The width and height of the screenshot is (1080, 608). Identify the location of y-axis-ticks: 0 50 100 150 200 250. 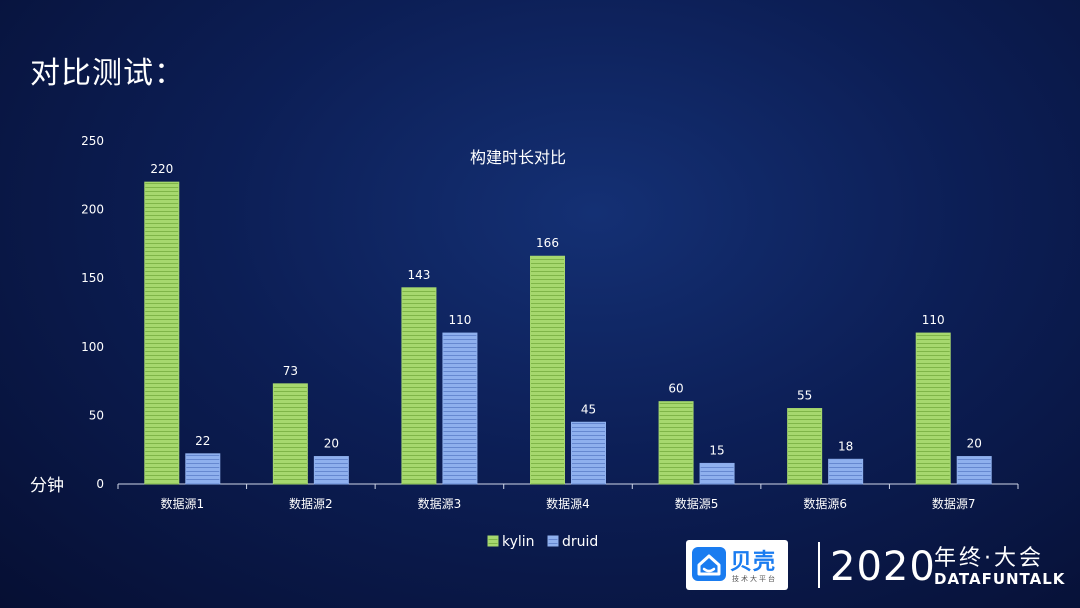
(92, 312).